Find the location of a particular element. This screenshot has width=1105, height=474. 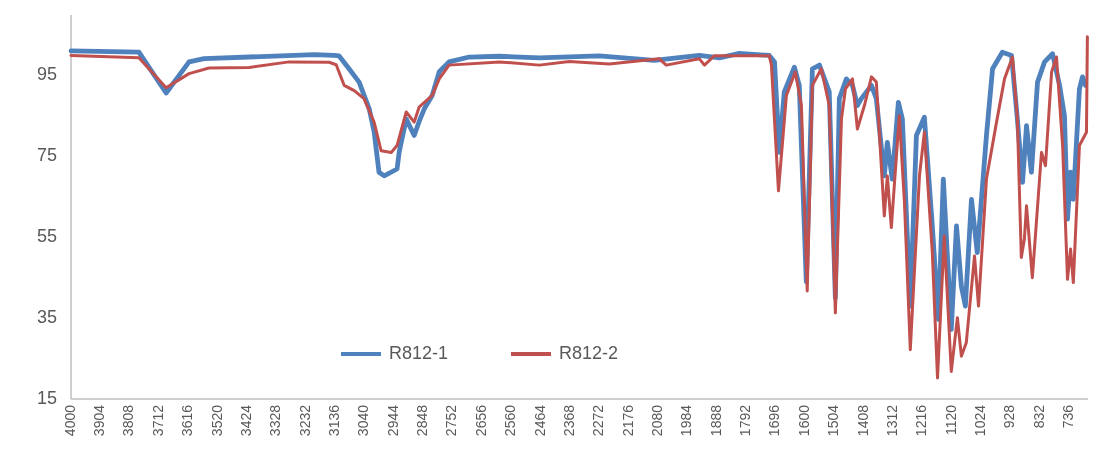

x-tick-label: 2560 is located at coordinates (510, 420).